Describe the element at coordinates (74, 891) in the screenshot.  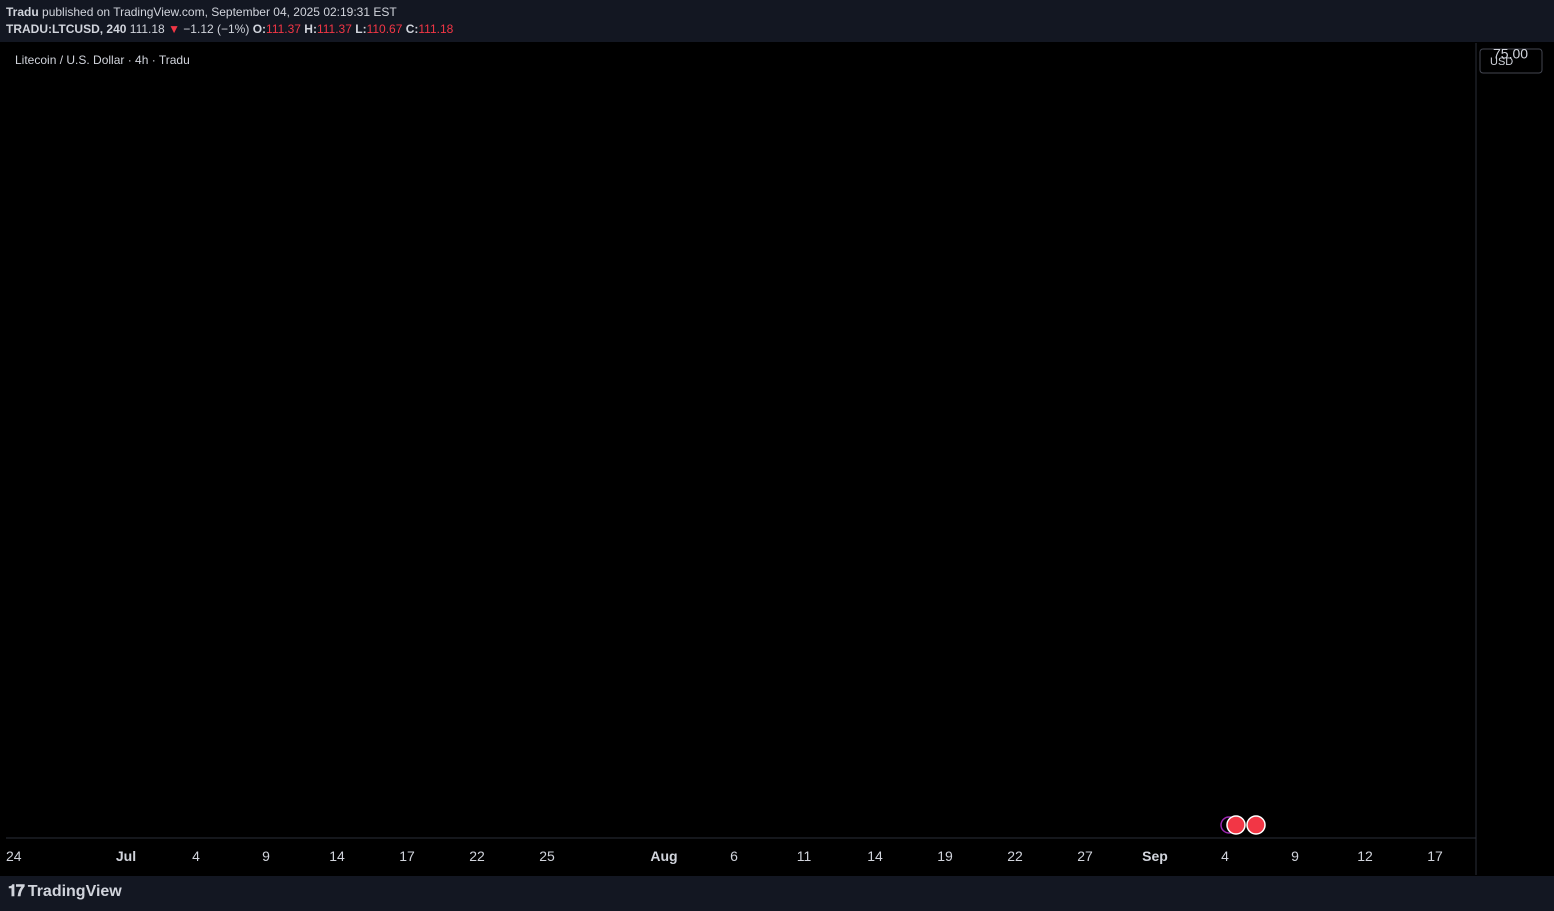
I see `tradingview-logo-text: TradingView` at that location.